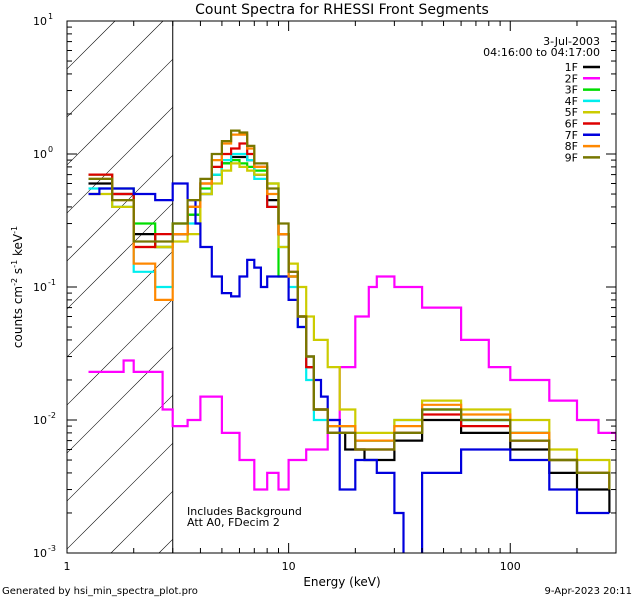 This screenshot has width=640, height=600. What do you see at coordinates (233, 522) in the screenshot?
I see `annotation-attenuator: Att A0, FDecim 2` at bounding box center [233, 522].